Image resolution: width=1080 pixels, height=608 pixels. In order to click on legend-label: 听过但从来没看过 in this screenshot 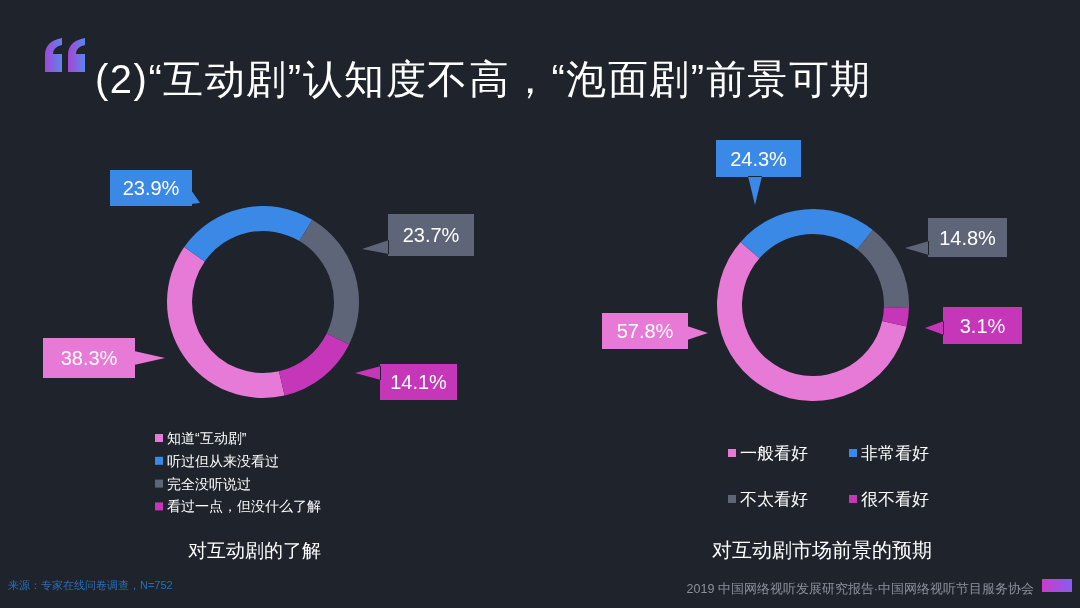, I will do `click(223, 460)`.